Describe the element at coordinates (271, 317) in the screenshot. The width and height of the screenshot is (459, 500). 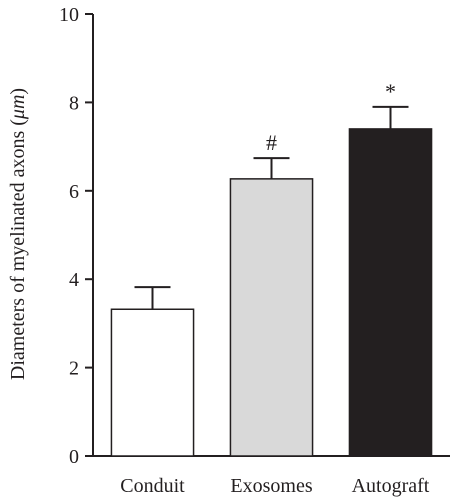
I see `bar-exosomes` at that location.